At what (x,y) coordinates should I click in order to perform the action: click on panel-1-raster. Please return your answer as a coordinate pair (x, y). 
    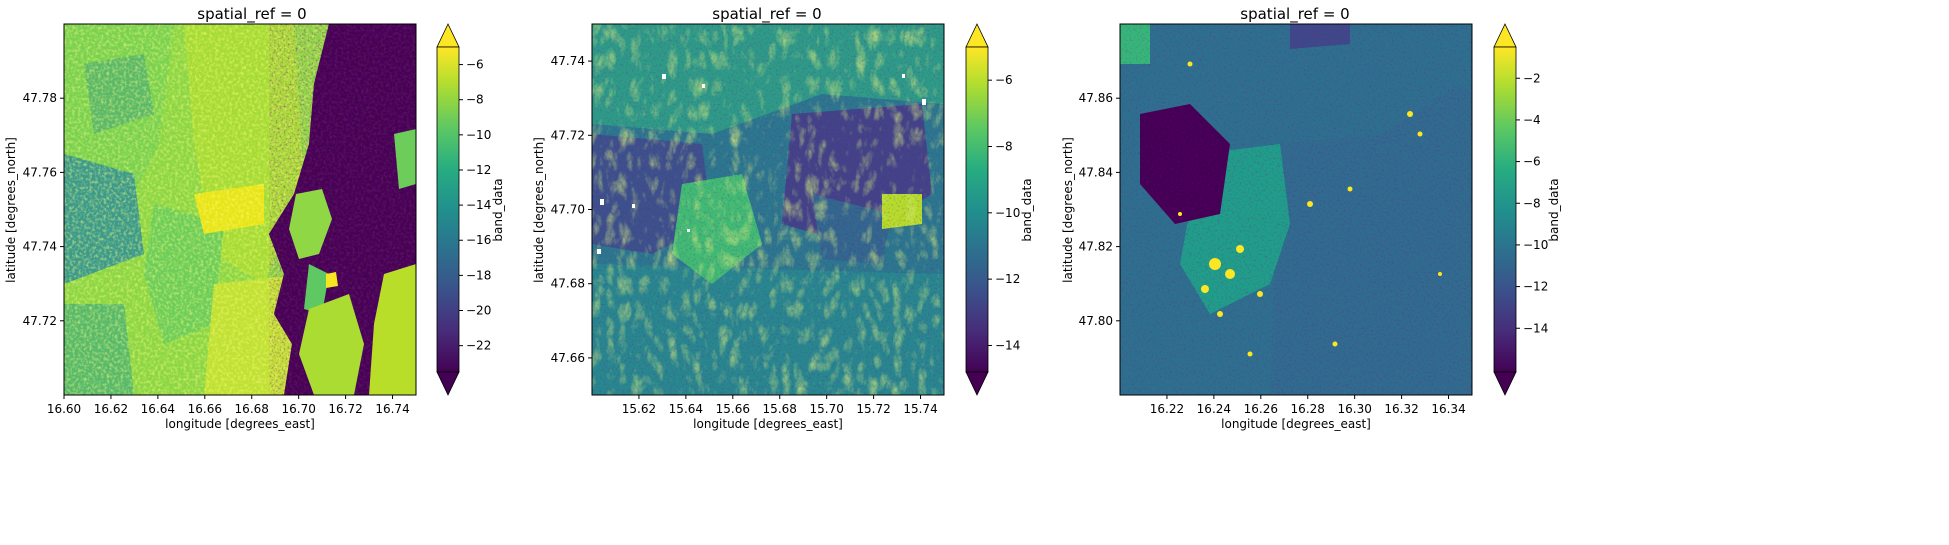
    Looking at the image, I should click on (240, 209).